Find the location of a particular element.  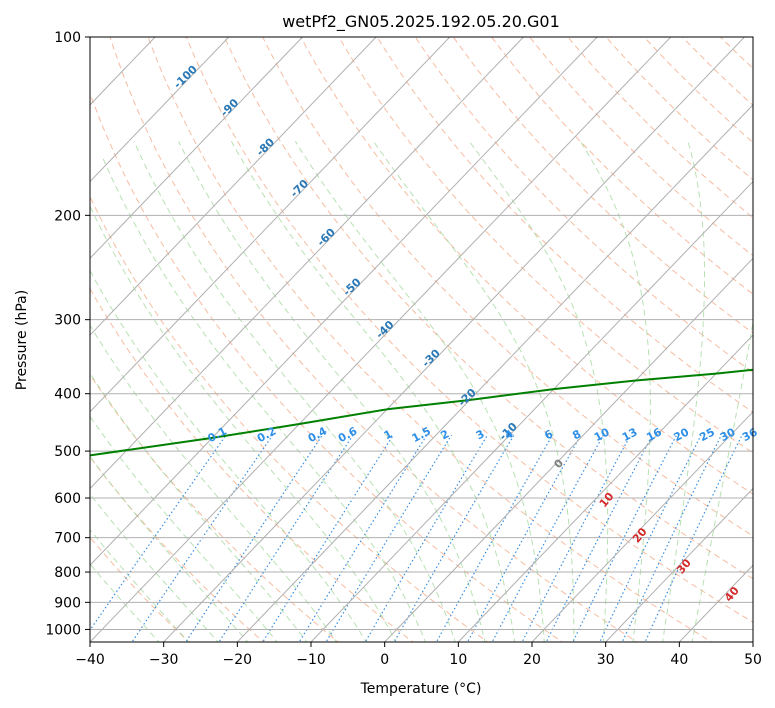

y-tick-label: 100 is located at coordinates (67, 38).